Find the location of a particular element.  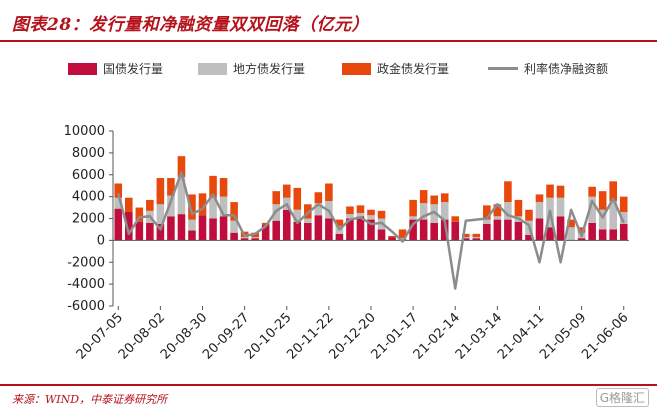

legend-item-net-financing: 利率债净融资额 is located at coordinates (548, 68).